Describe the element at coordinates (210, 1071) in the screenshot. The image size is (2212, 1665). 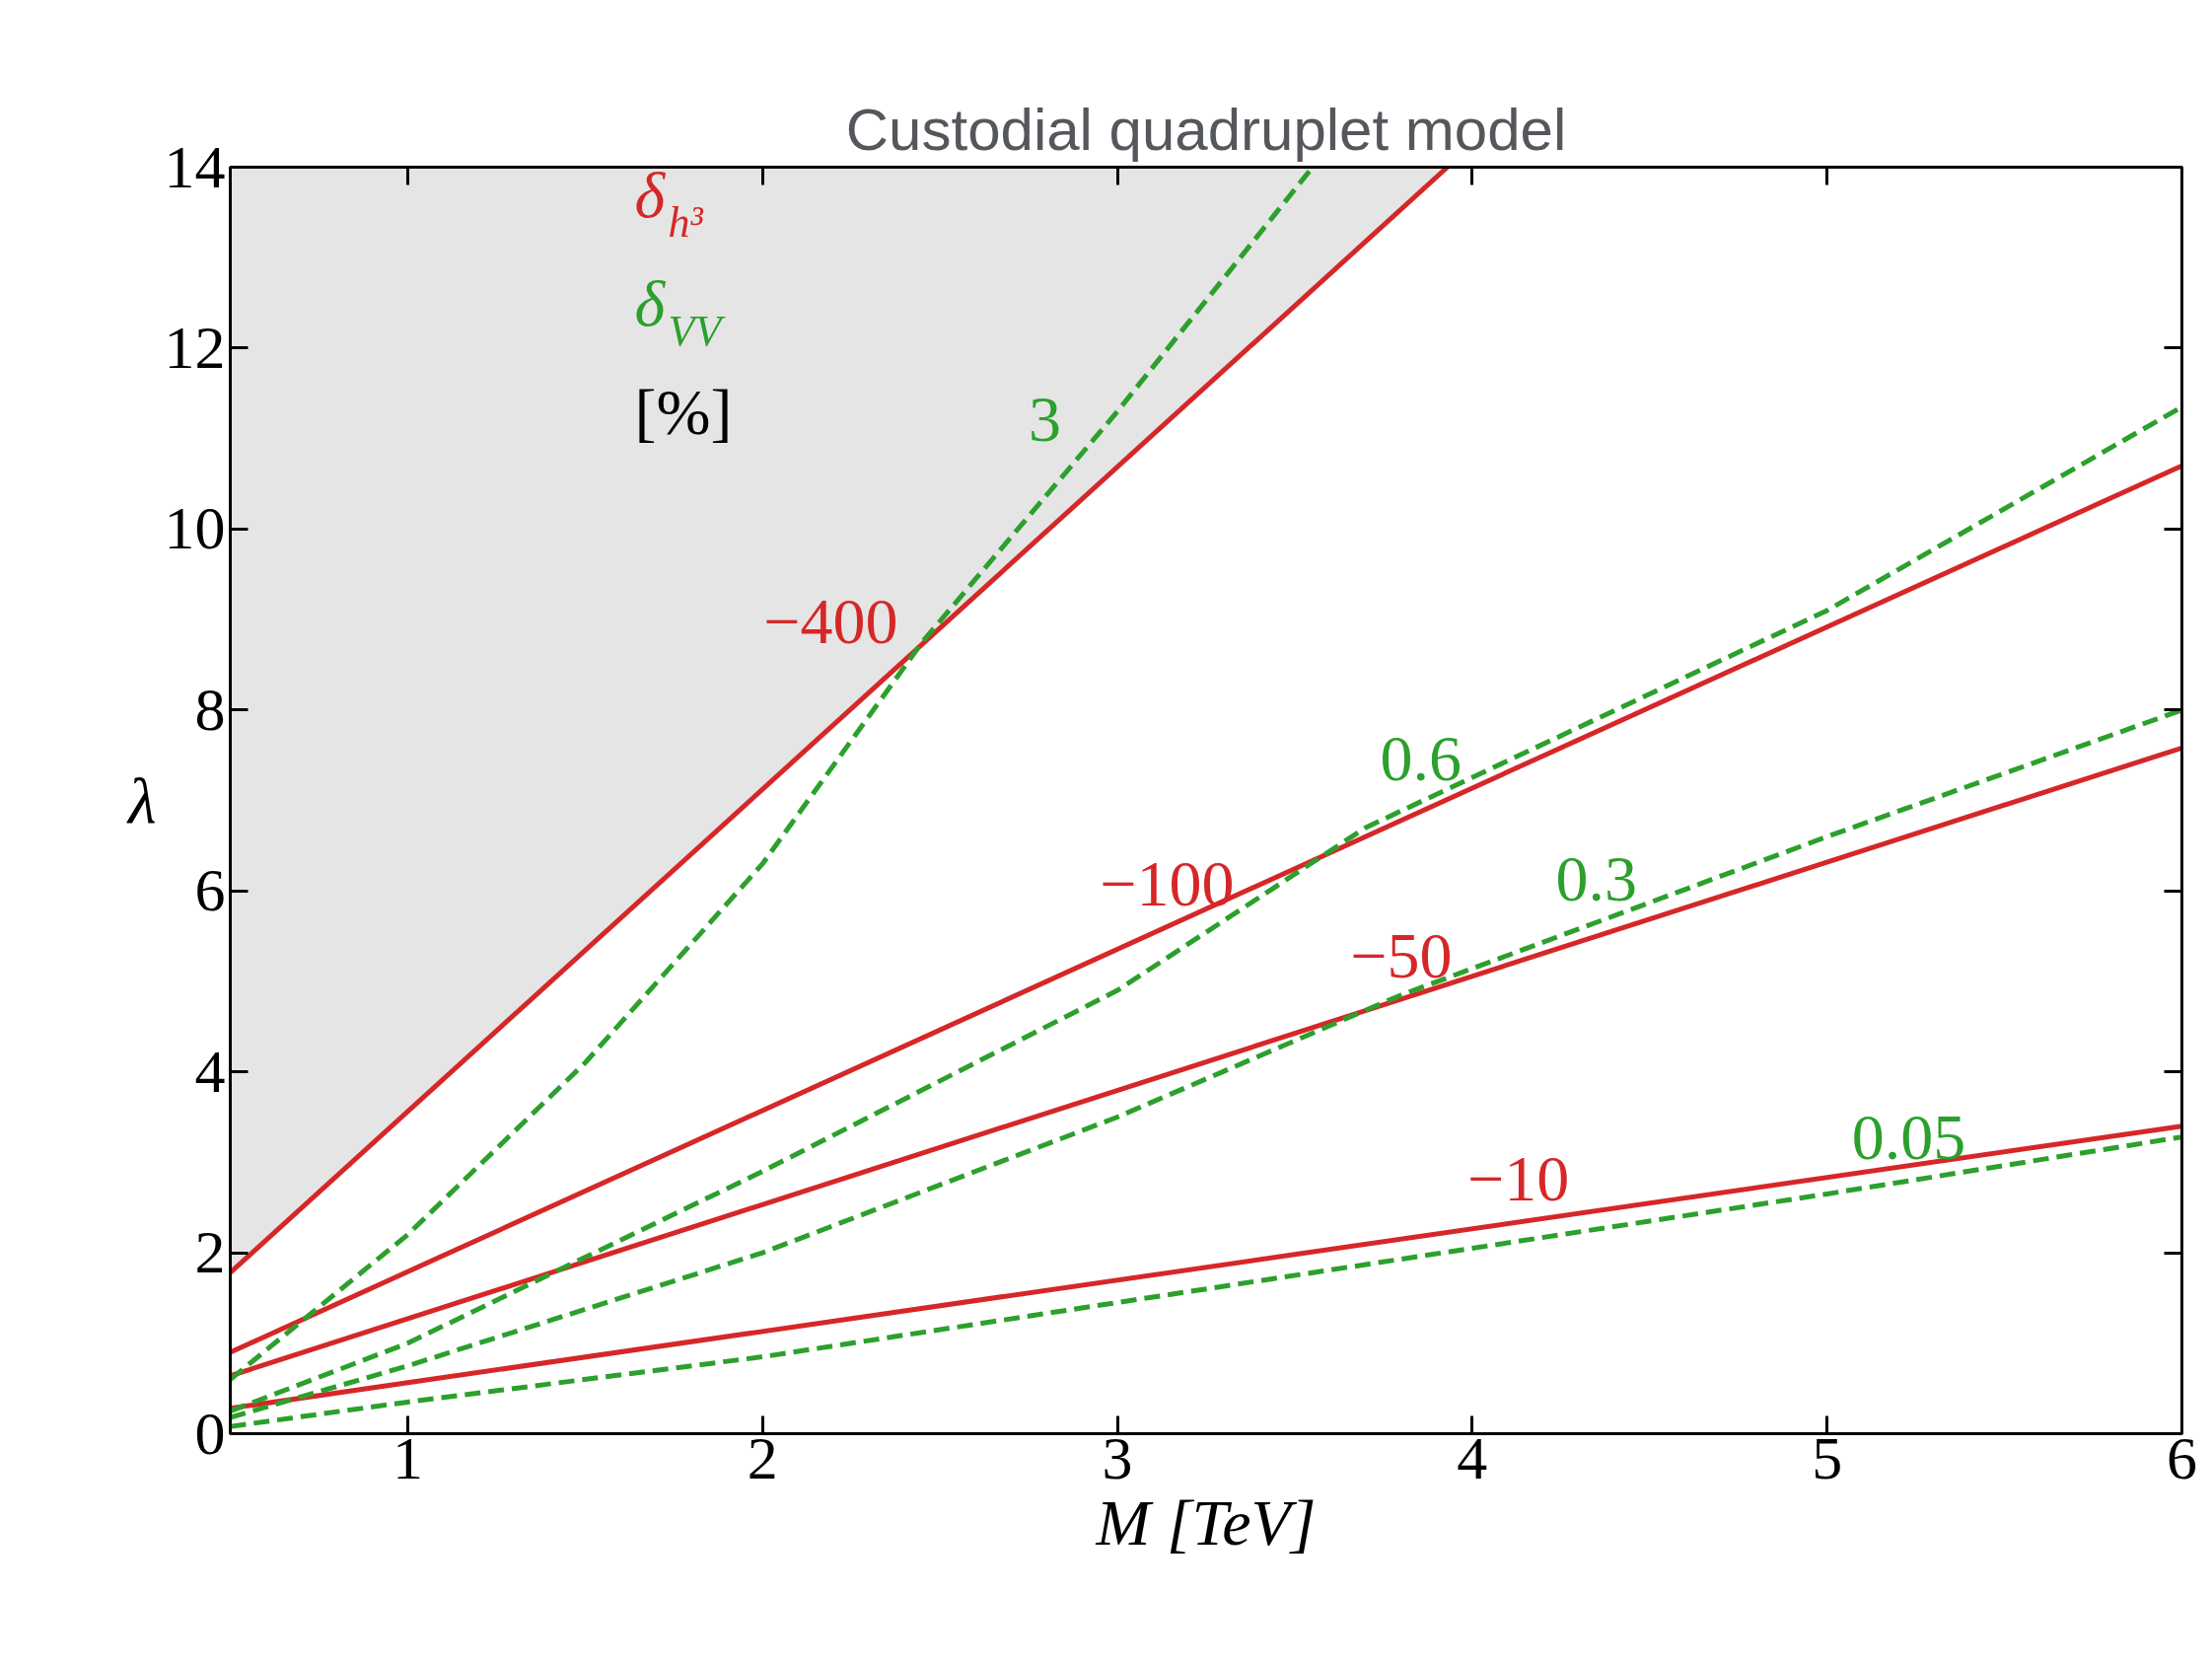
I see `y-tick-label: 4` at that location.